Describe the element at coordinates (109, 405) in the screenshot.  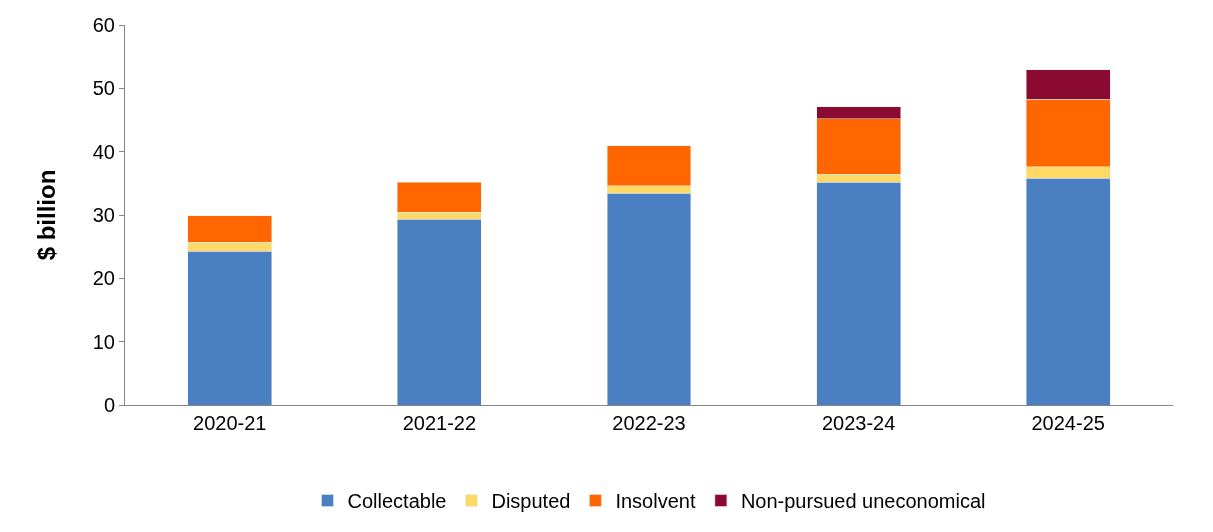
I see `y-tick-label: 0` at that location.